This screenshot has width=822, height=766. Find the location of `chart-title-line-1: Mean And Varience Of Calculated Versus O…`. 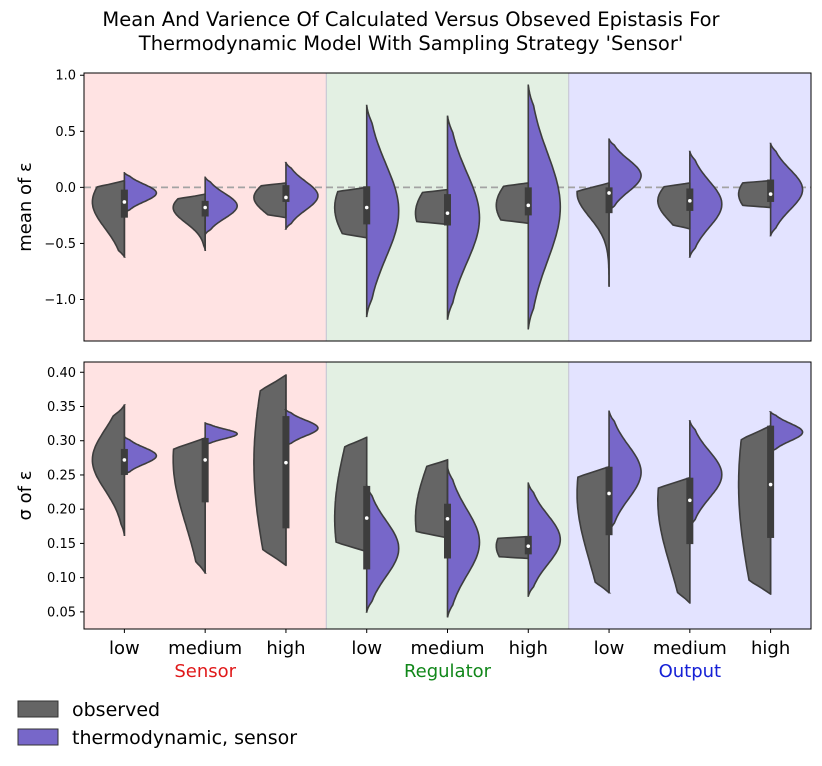

chart-title-line-1: Mean And Varience Of Calculated Versus O… is located at coordinates (411, 19).